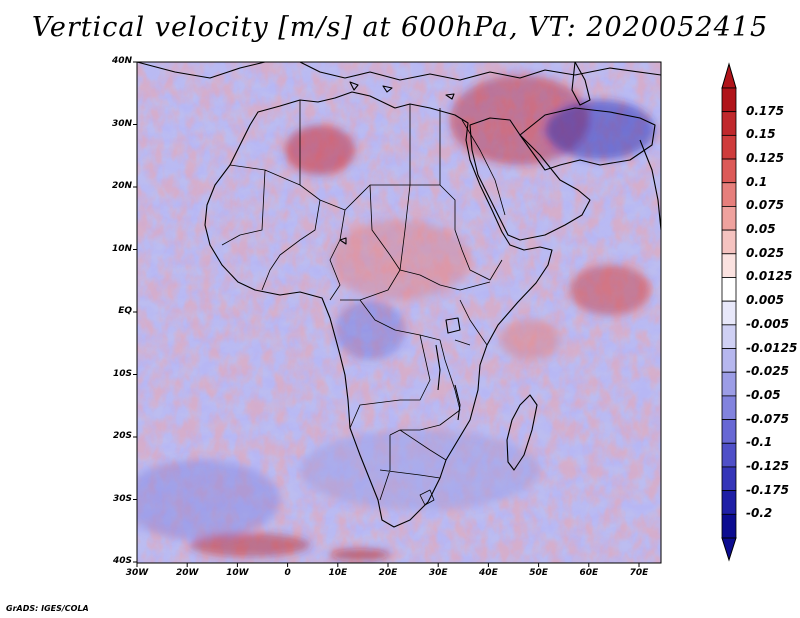 The height and width of the screenshot is (618, 800). What do you see at coordinates (137, 573) in the screenshot?
I see `longitude-label: 30W` at bounding box center [137, 573].